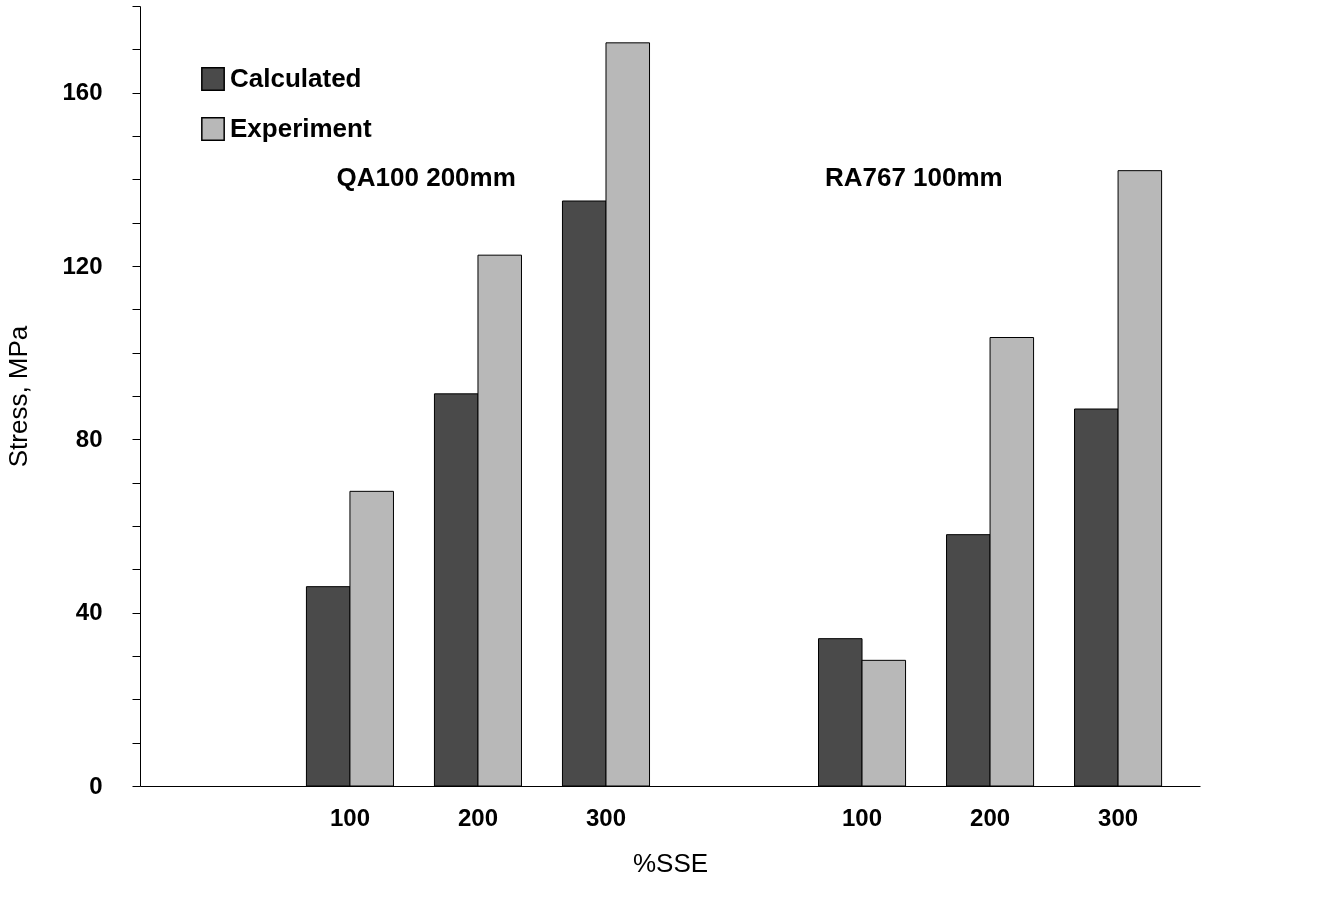  I want to click on legend-label: Experiment, so click(301, 128).